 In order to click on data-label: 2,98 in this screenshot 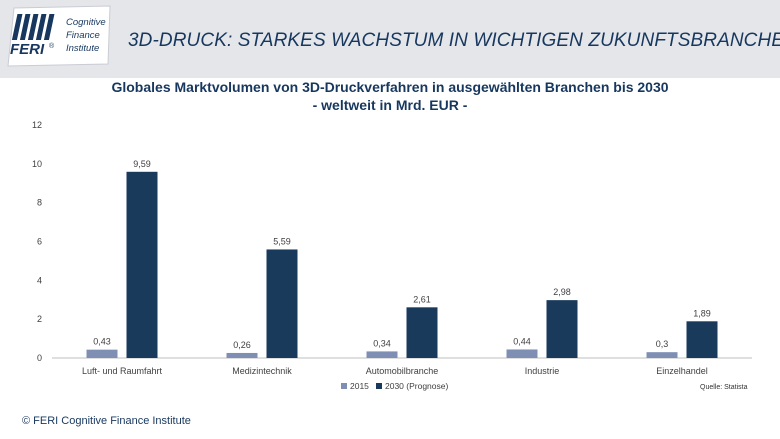, I will do `click(562, 292)`.